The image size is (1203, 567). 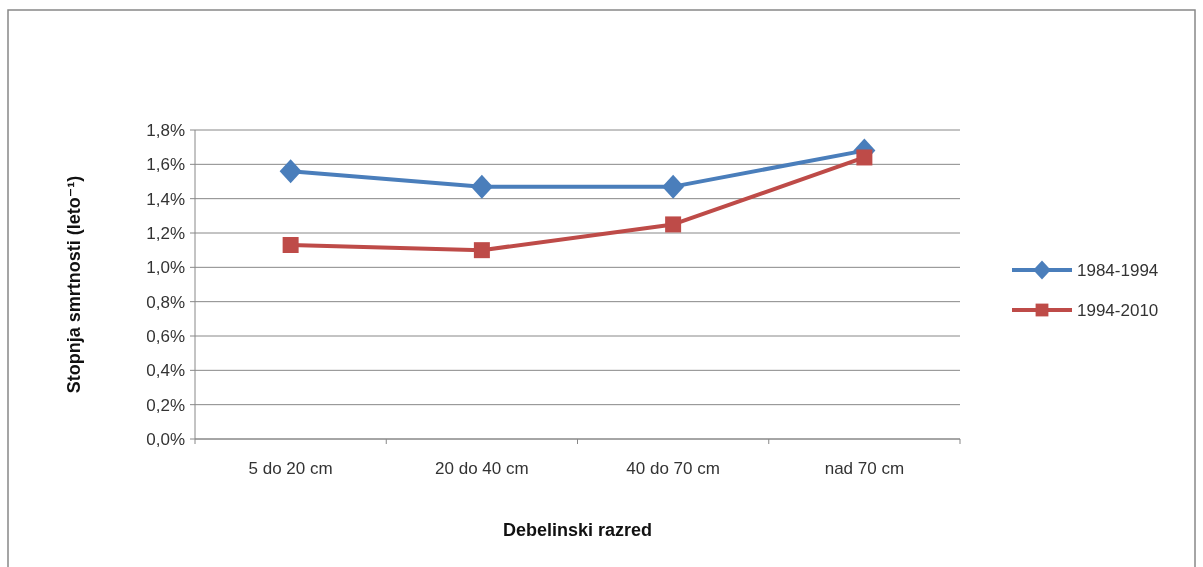 I want to click on y-tick-label: 0,6%, so click(x=165, y=336).